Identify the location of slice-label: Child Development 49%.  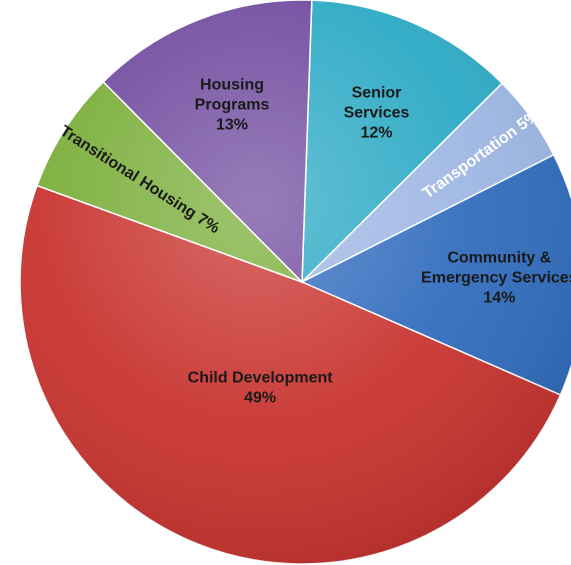
(261, 388).